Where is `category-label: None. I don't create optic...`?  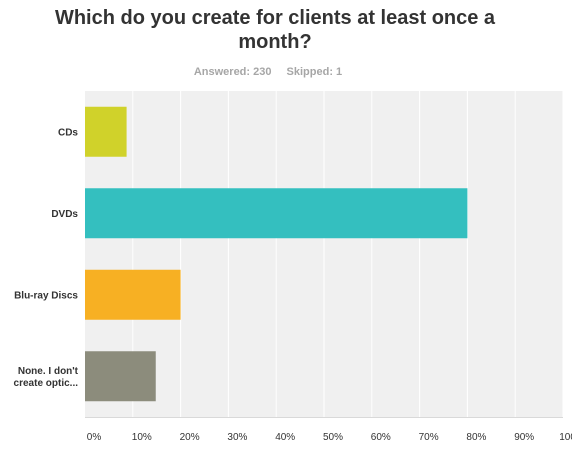
category-label: None. I don't create optic... is located at coordinates (46, 377).